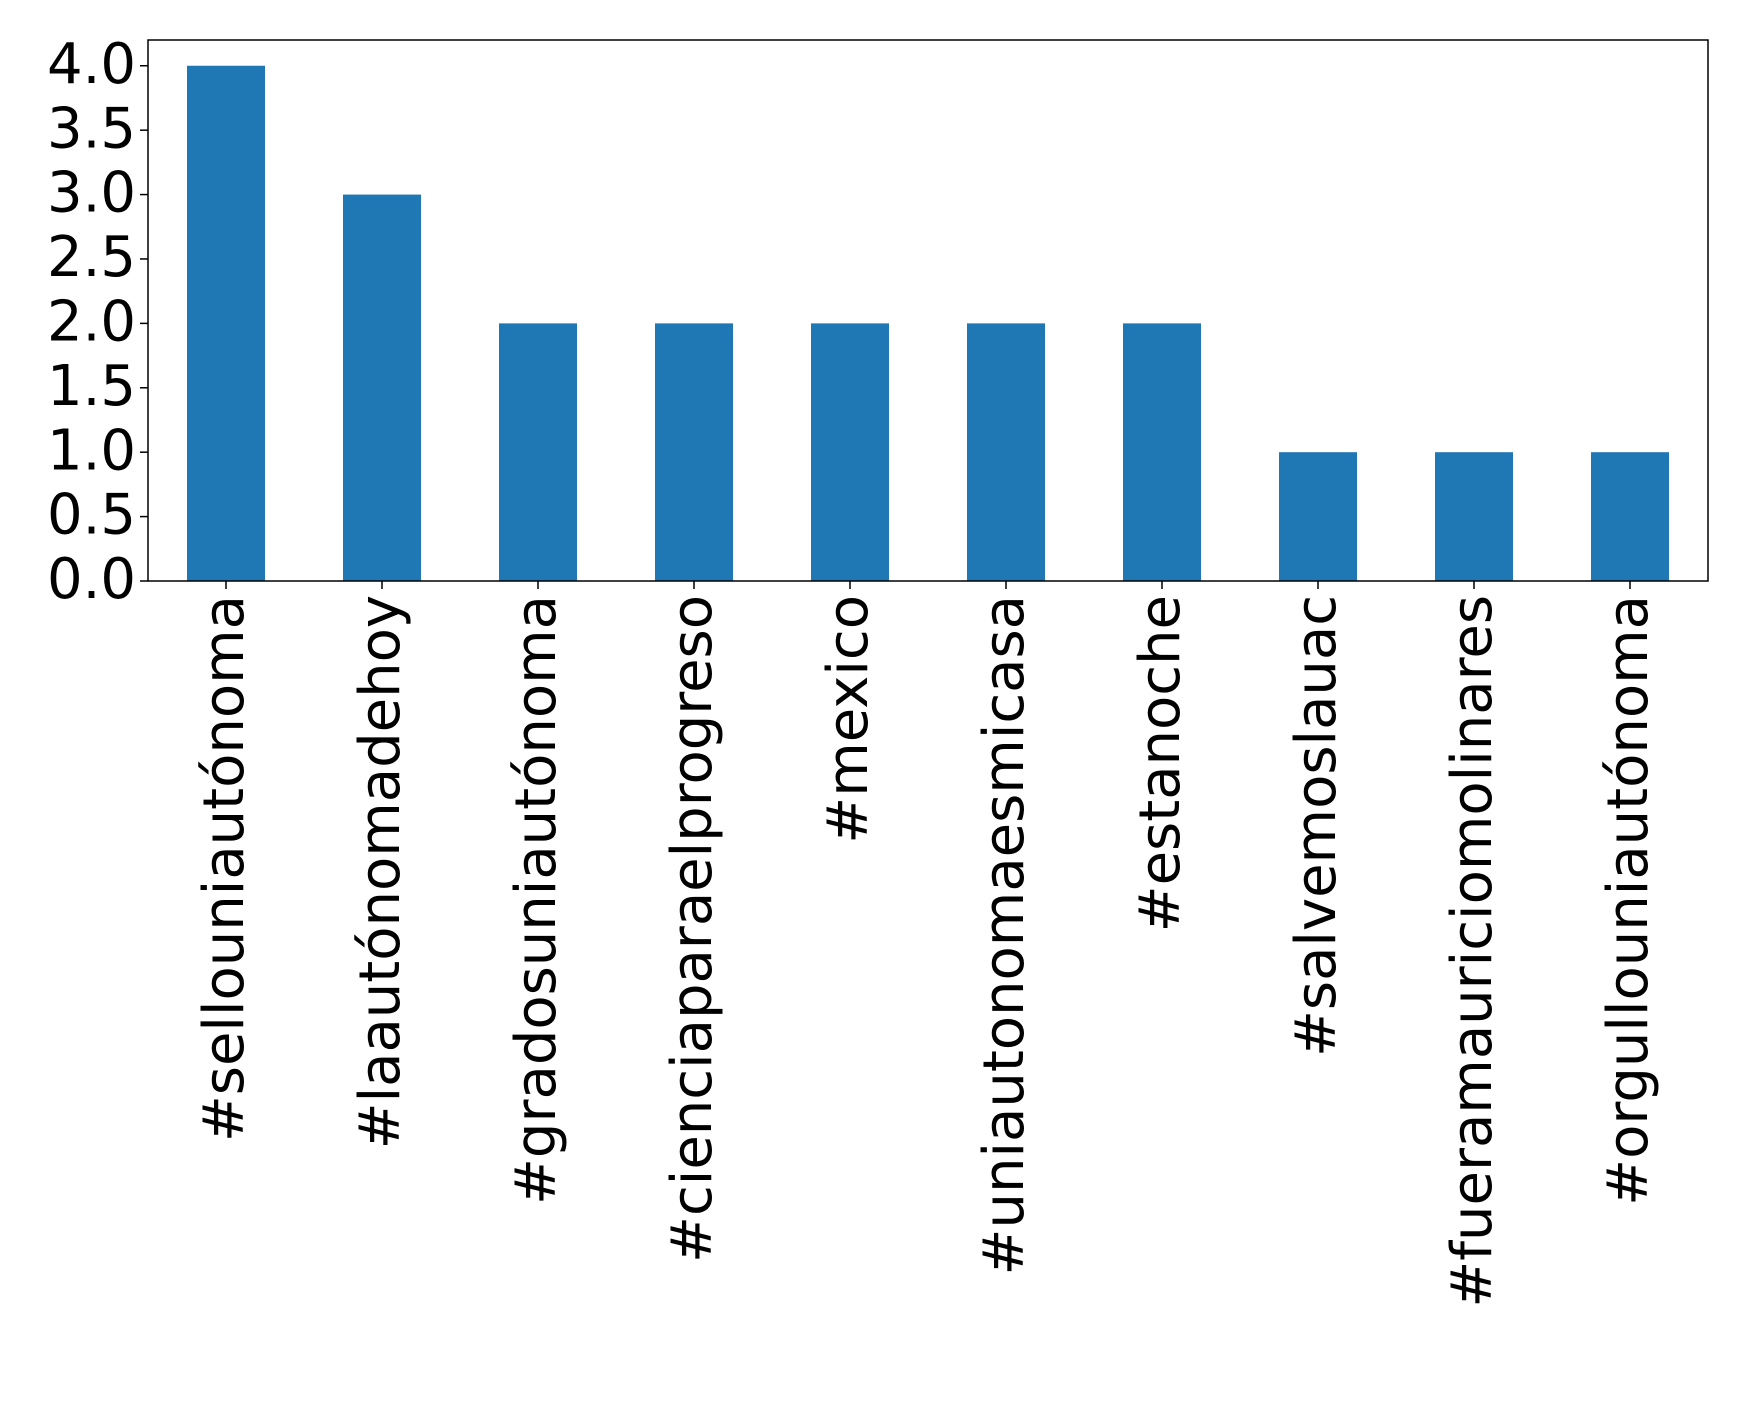 The image size is (1739, 1423). I want to click on y-tick-label: 1.5, so click(91, 386).